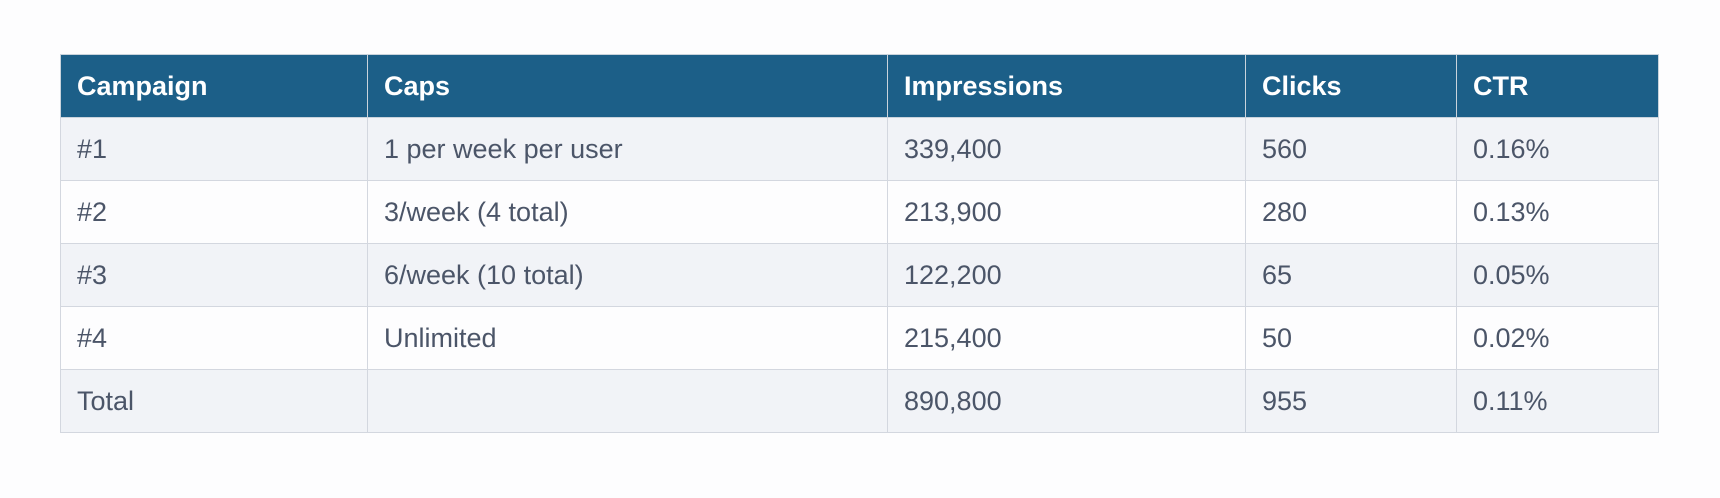 The height and width of the screenshot is (498, 1720). What do you see at coordinates (1351, 212) in the screenshot?
I see `table-cell: 280` at bounding box center [1351, 212].